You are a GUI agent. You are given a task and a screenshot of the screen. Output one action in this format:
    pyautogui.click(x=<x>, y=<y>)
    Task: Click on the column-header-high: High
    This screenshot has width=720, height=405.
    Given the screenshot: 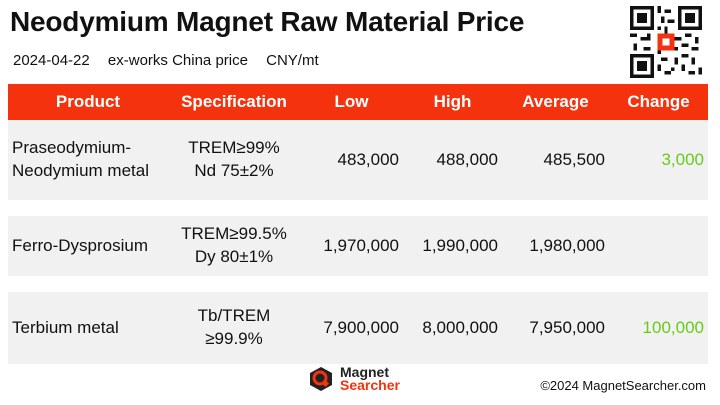 What is the action you would take?
    pyautogui.click(x=452, y=101)
    